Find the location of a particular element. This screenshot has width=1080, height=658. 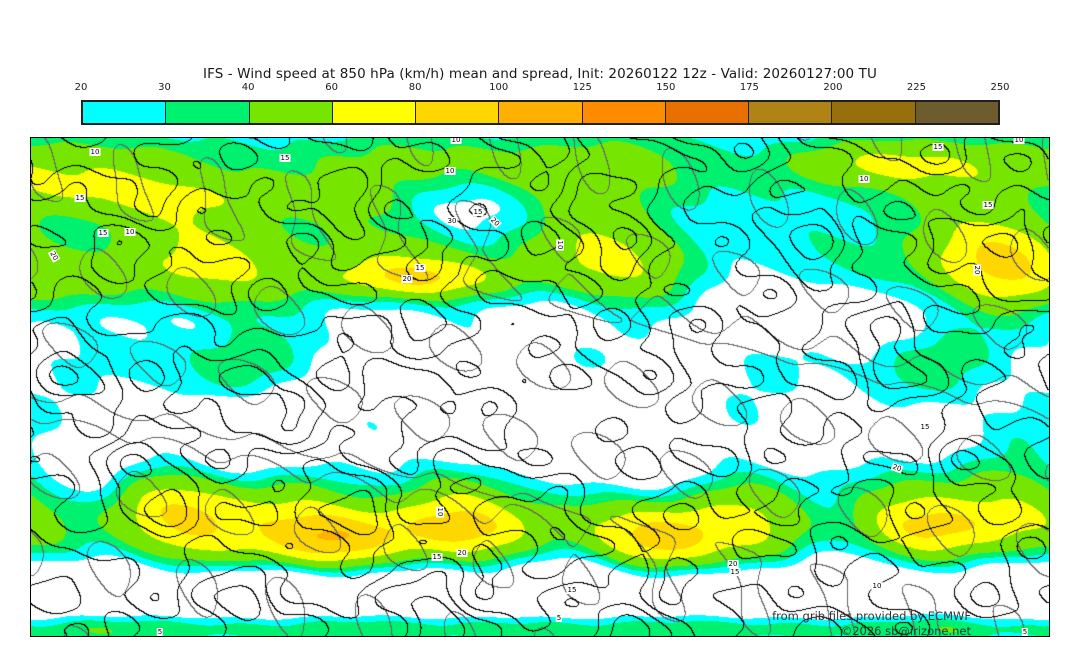

colorbar is located at coordinates (540, 112).